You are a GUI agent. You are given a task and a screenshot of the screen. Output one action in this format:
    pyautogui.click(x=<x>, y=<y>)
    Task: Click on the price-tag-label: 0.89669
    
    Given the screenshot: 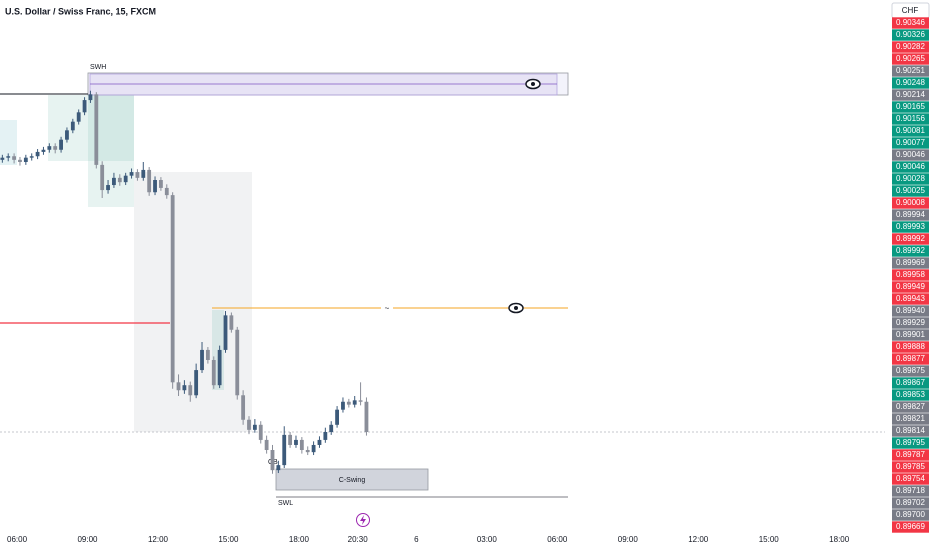 What is the action you would take?
    pyautogui.click(x=910, y=526)
    